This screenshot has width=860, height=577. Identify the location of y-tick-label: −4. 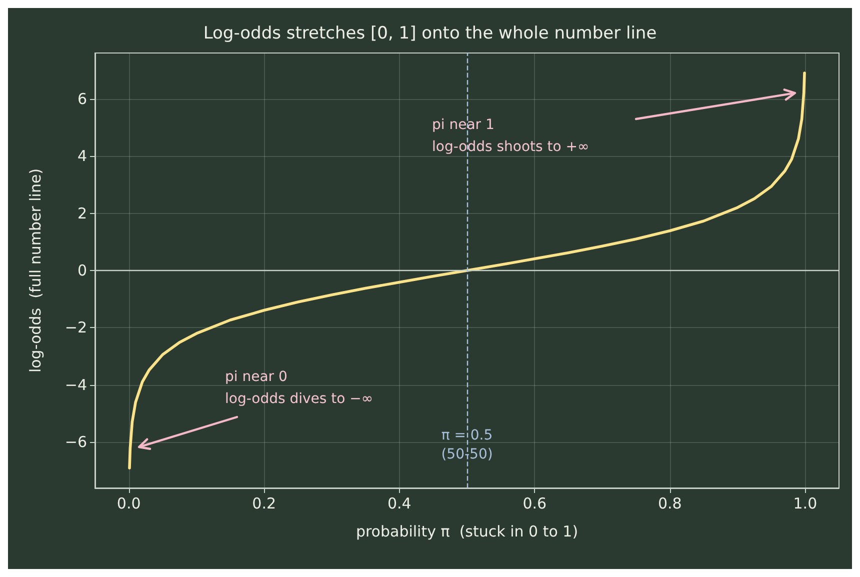
(75, 385).